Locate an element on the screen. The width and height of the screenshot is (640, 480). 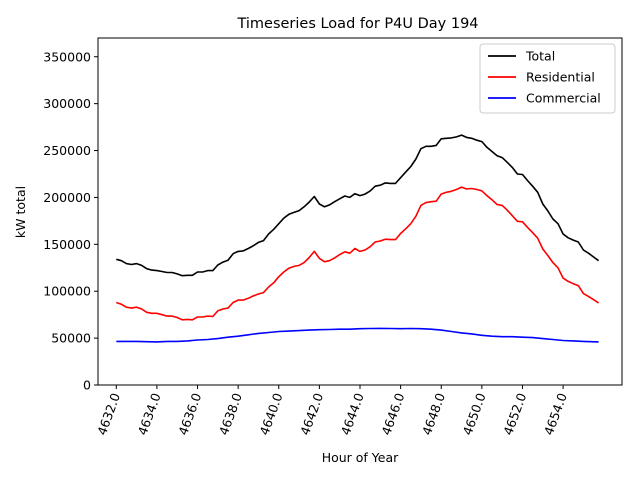
x-tick-label: 4632.0 is located at coordinates (108, 414).